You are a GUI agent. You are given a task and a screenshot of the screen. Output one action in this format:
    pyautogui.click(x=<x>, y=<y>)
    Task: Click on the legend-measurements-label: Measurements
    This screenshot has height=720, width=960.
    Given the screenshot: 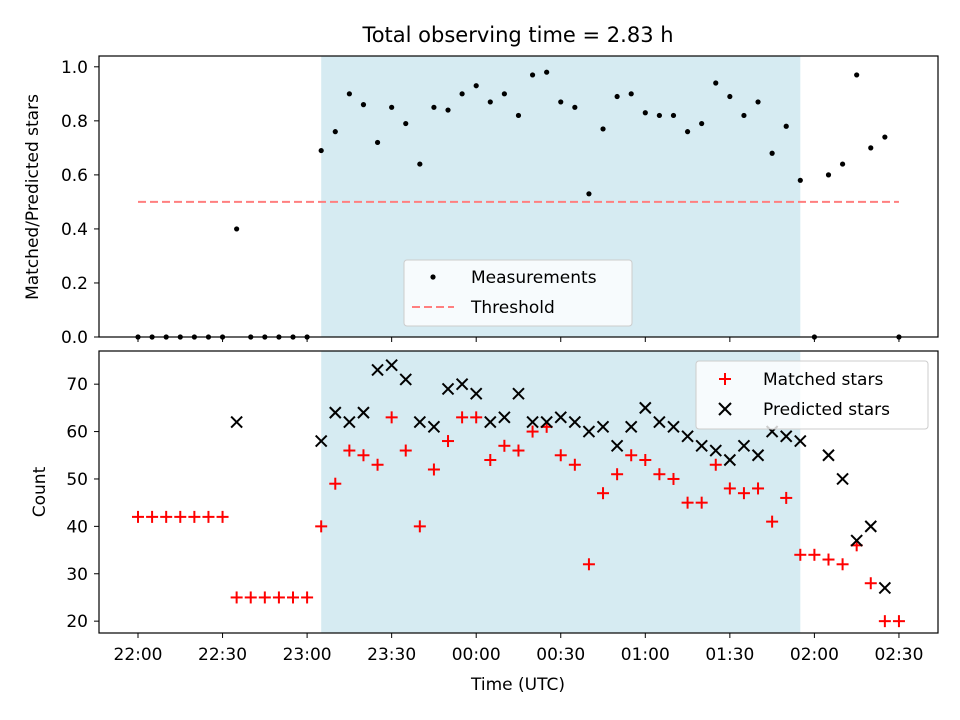 What is the action you would take?
    pyautogui.click(x=534, y=278)
    